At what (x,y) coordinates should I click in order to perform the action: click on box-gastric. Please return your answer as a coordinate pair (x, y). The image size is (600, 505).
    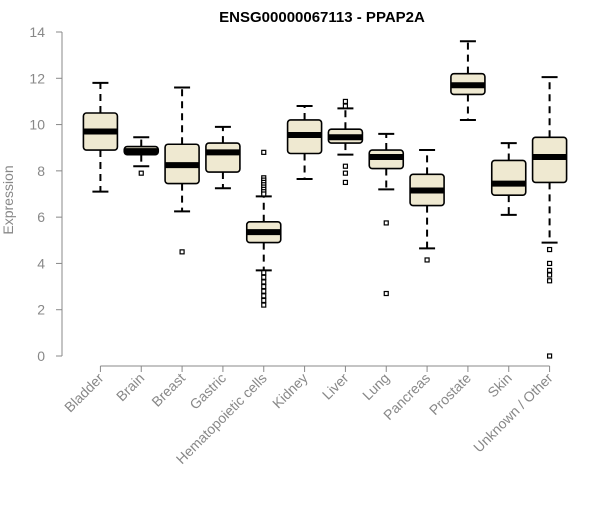
    Looking at the image, I should click on (223, 157).